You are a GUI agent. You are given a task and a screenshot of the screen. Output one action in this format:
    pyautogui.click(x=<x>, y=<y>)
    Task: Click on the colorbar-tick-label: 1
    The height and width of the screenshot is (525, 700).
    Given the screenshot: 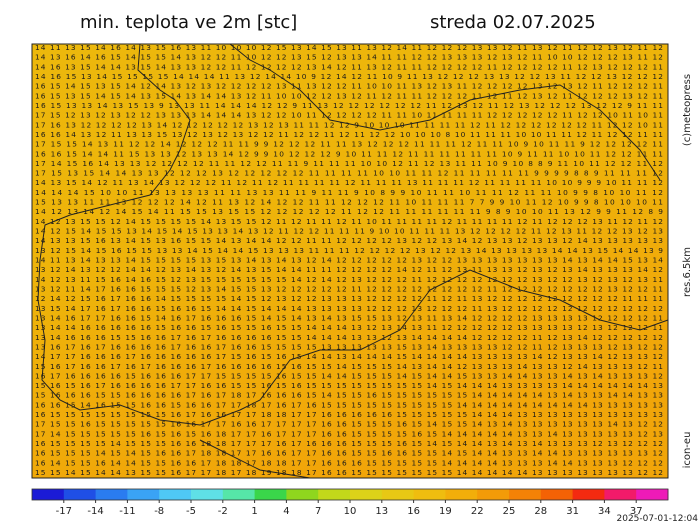 What is the action you would take?
    pyautogui.click(x=254, y=511)
    